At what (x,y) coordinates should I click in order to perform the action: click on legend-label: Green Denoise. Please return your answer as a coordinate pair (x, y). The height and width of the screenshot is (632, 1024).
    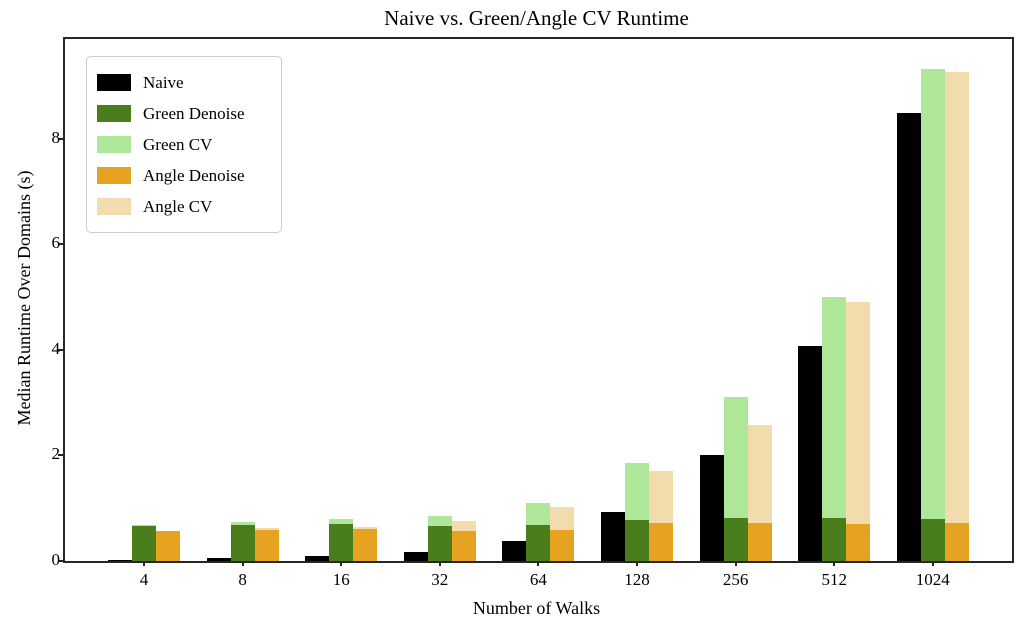
    Looking at the image, I should click on (194, 113).